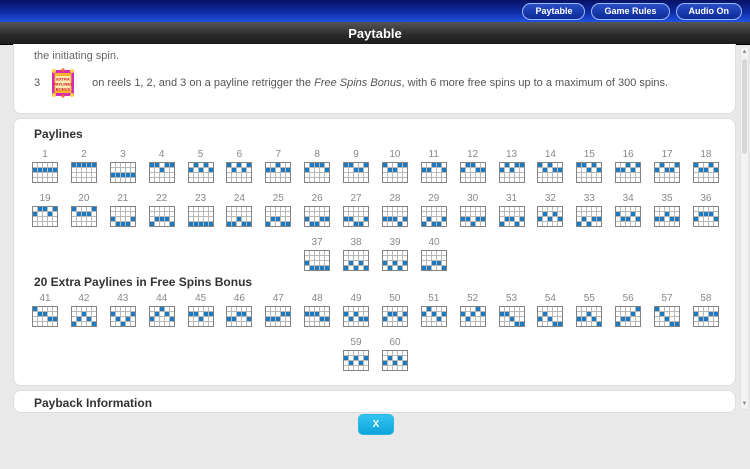 This screenshot has height=469, width=750. I want to click on paytable-button: Paytable, so click(554, 11).